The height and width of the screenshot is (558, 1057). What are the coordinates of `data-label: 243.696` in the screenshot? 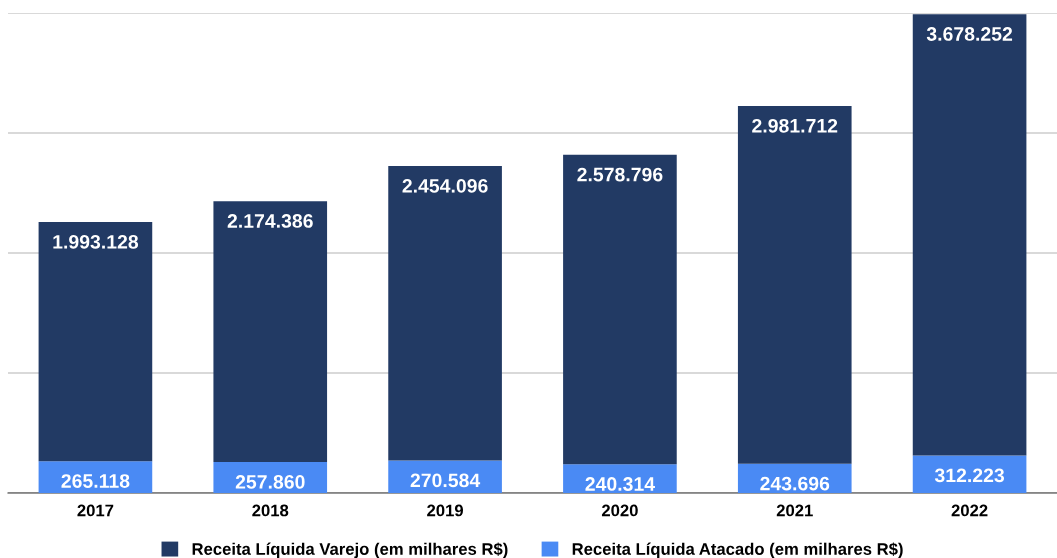 It's located at (795, 483).